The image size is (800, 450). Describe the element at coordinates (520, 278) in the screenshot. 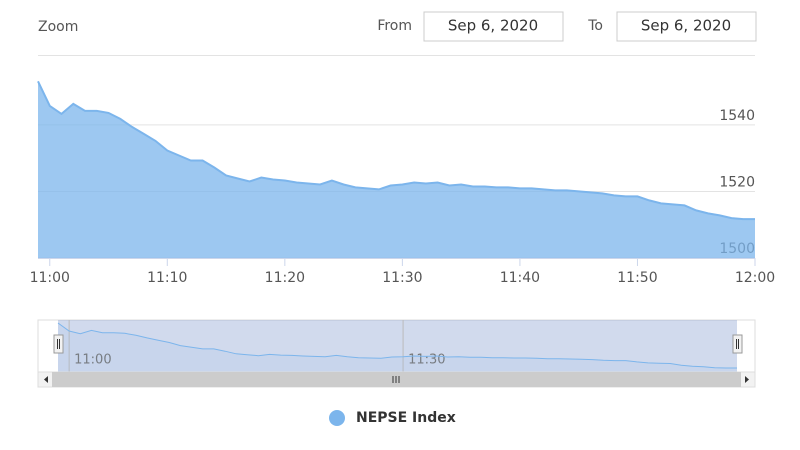

I see `x-tick-label: 11:40` at that location.